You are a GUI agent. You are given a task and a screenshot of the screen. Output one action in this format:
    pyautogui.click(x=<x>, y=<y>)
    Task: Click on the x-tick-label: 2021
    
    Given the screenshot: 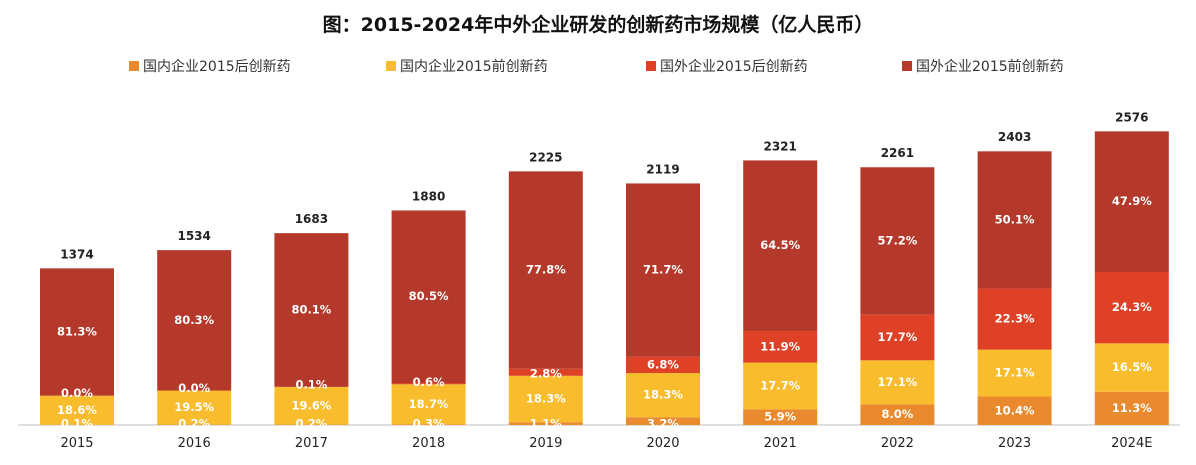 What is the action you would take?
    pyautogui.click(x=780, y=443)
    